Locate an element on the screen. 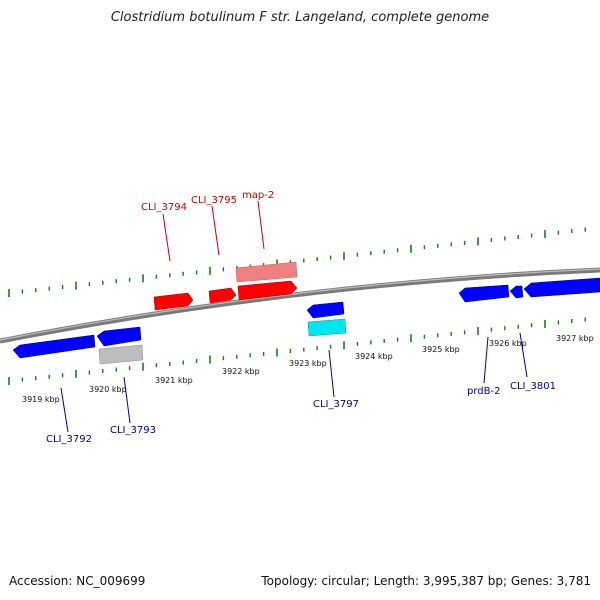 The width and height of the screenshot is (600, 600). gene-CLI_3795-arrow is located at coordinates (222, 295).